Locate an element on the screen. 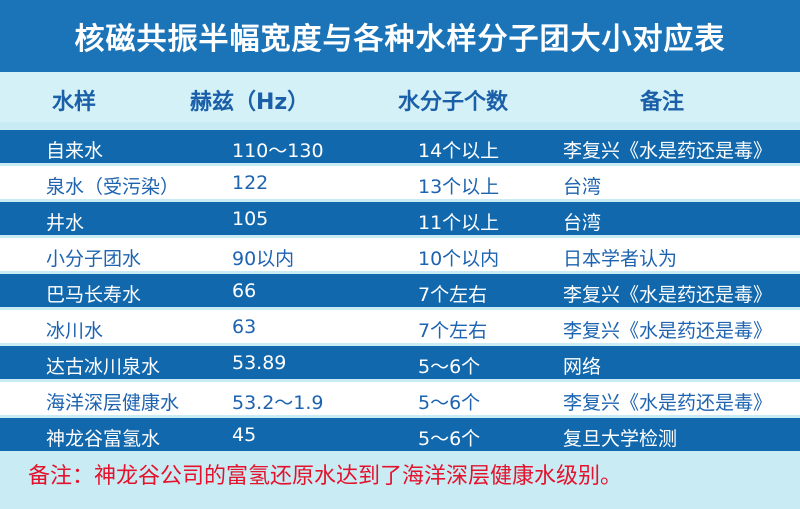 Image resolution: width=800 pixels, height=509 pixels. cell-sample: 达古冰川泉水 is located at coordinates (103, 367).